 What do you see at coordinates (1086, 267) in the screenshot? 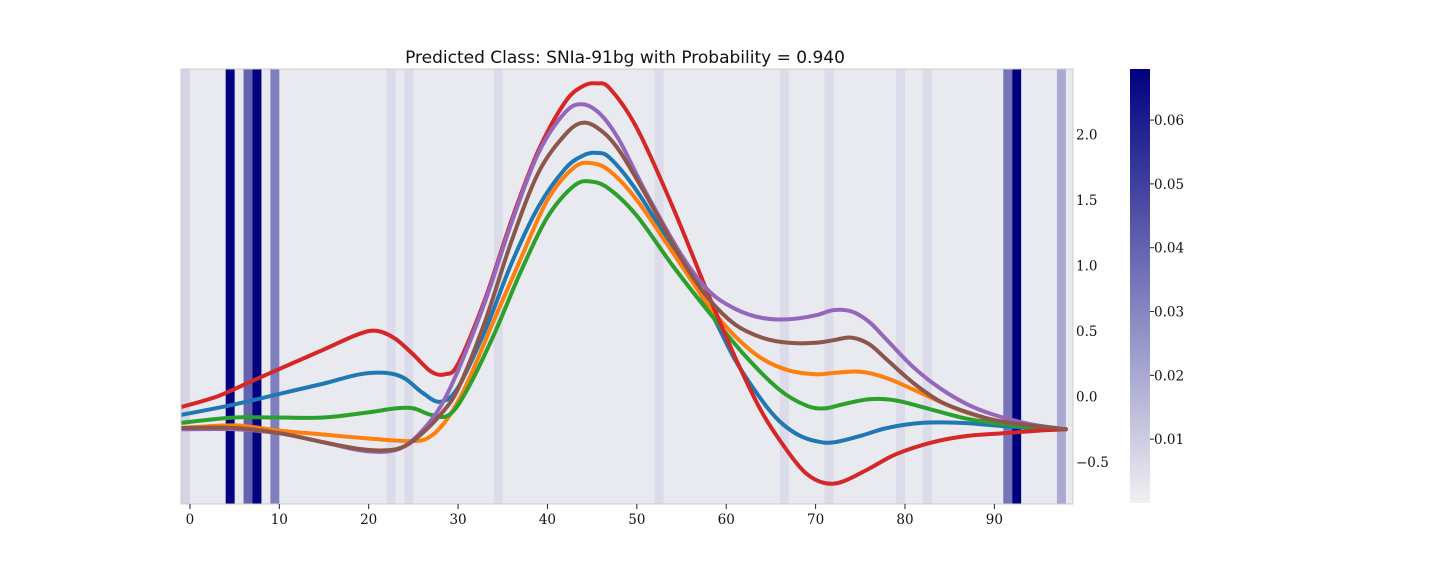
I see `y-tick-label: 1.0` at bounding box center [1086, 267].